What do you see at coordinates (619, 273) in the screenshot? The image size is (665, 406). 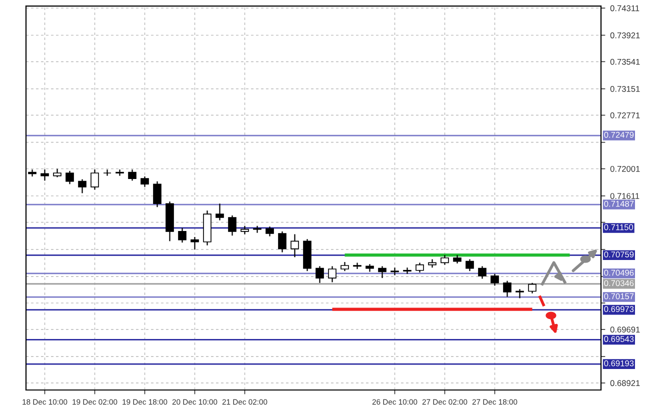 I see `ref-line-label: 0.70496` at bounding box center [619, 273].